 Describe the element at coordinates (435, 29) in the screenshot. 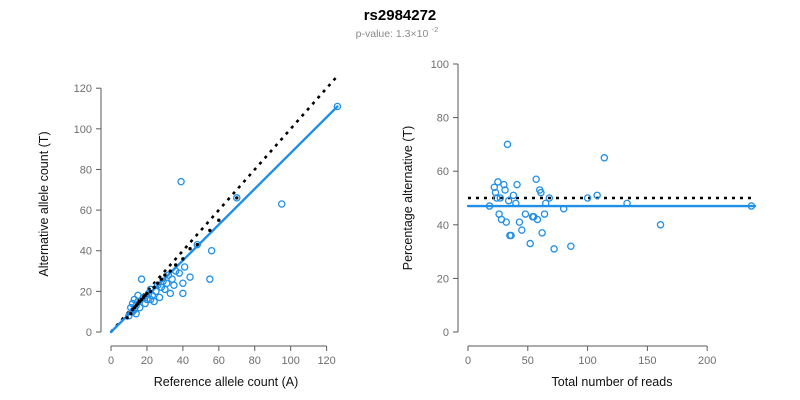

I see `figure-subtitle-exponent: -2` at that location.